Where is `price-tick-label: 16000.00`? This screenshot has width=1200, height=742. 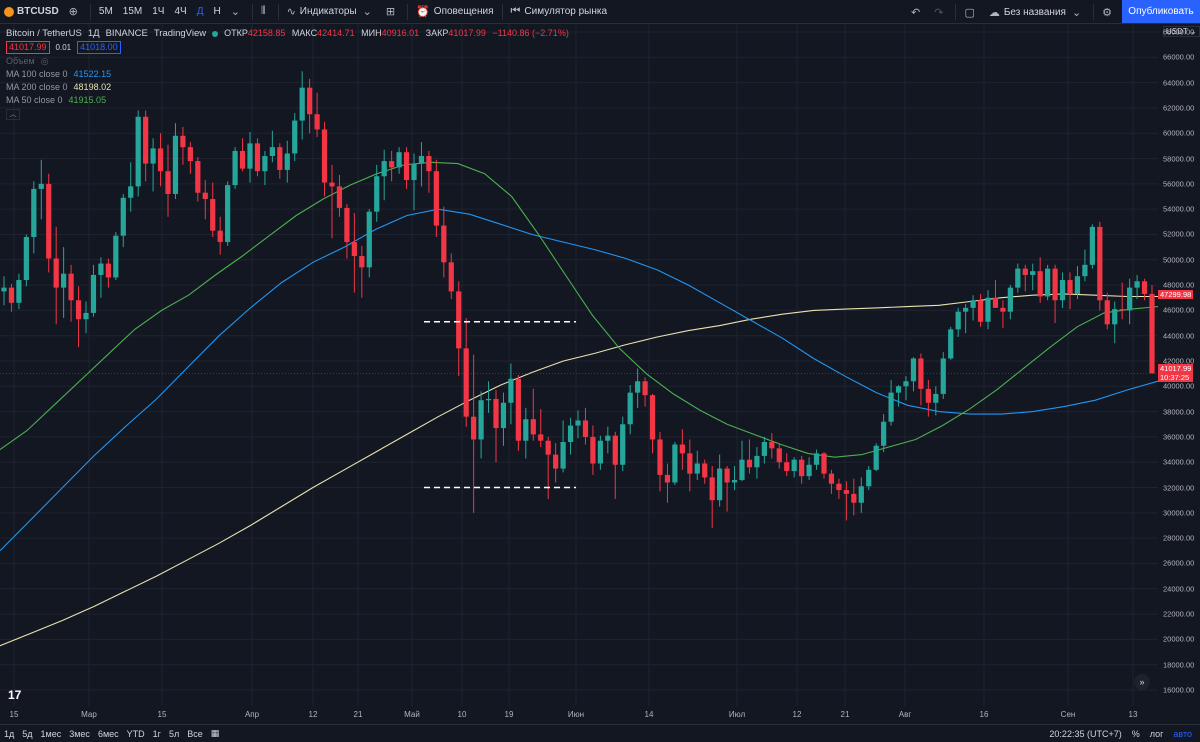 price-tick-label: 16000.00 is located at coordinates (1179, 690).